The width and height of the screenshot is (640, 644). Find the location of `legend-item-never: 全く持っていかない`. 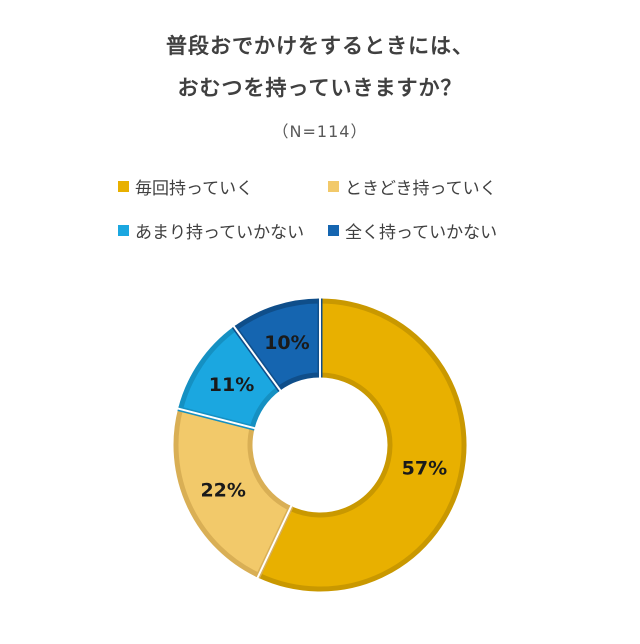

legend-item-never: 全く持っていかない is located at coordinates (412, 230).